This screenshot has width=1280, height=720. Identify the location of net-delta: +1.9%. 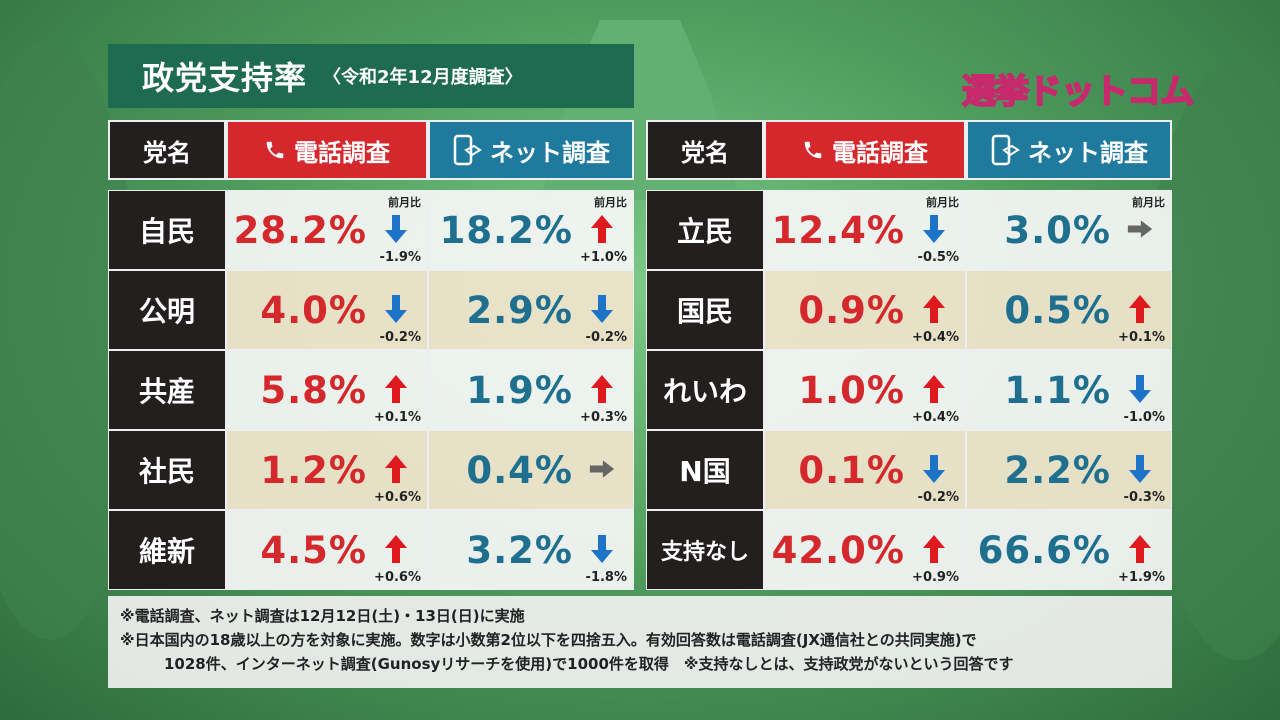
(1141, 577).